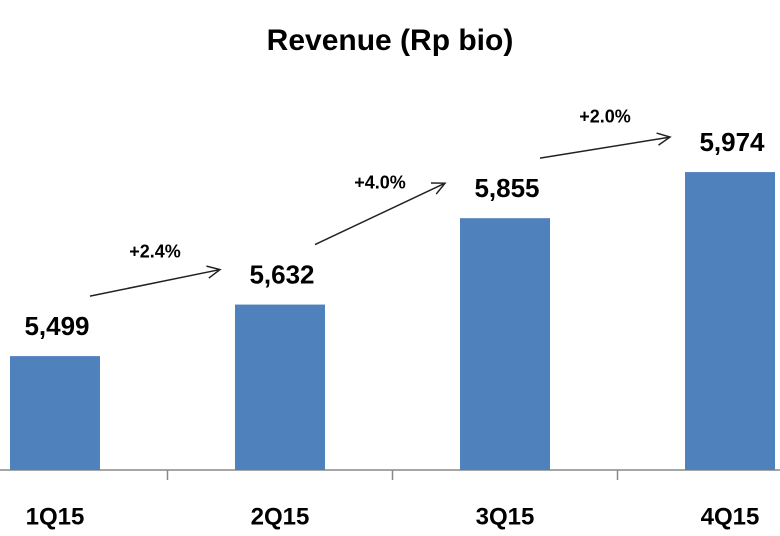 Image resolution: width=780 pixels, height=536 pixels. Describe the element at coordinates (505, 516) in the screenshot. I see `x-tick-label: 3Q15` at that location.